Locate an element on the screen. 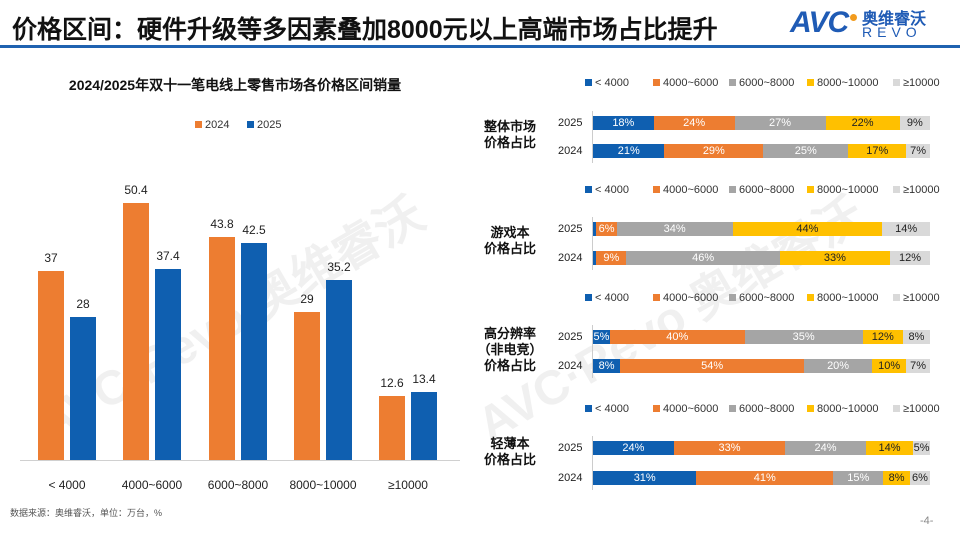 Image resolution: width=960 pixels, height=541 pixels. avc-revo-logo: AVC 奥维睿沃 REVO is located at coordinates (858, 23).